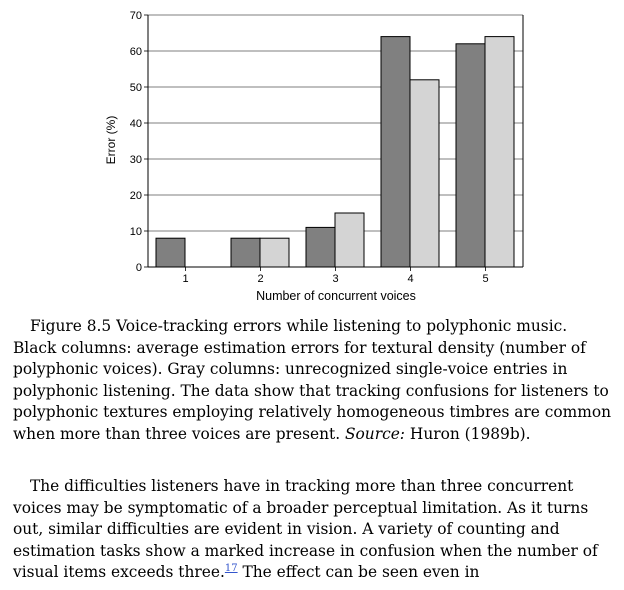  What do you see at coordinates (468, 433) in the screenshot?
I see `caption-source-ref: Huron (1989b).` at bounding box center [468, 433].